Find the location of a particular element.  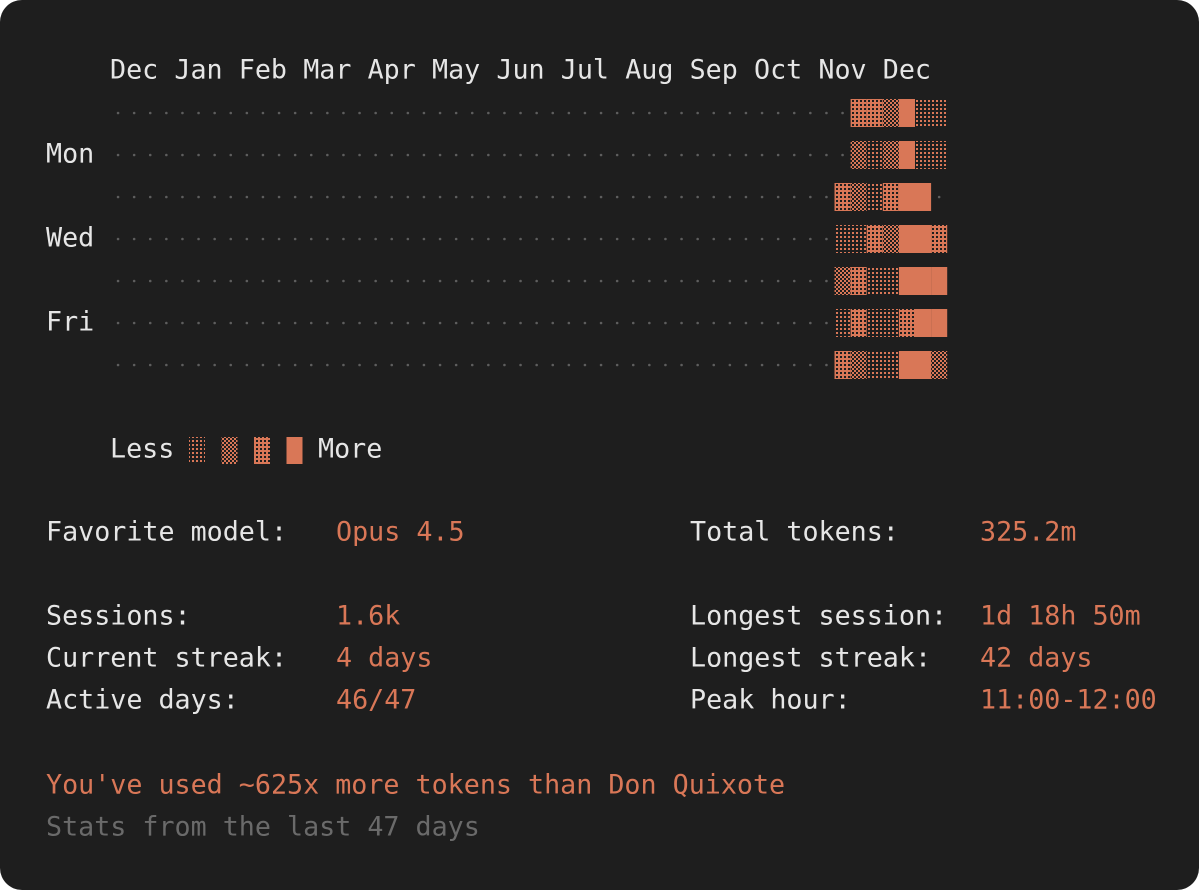

month-label: Jun is located at coordinates (520, 70).